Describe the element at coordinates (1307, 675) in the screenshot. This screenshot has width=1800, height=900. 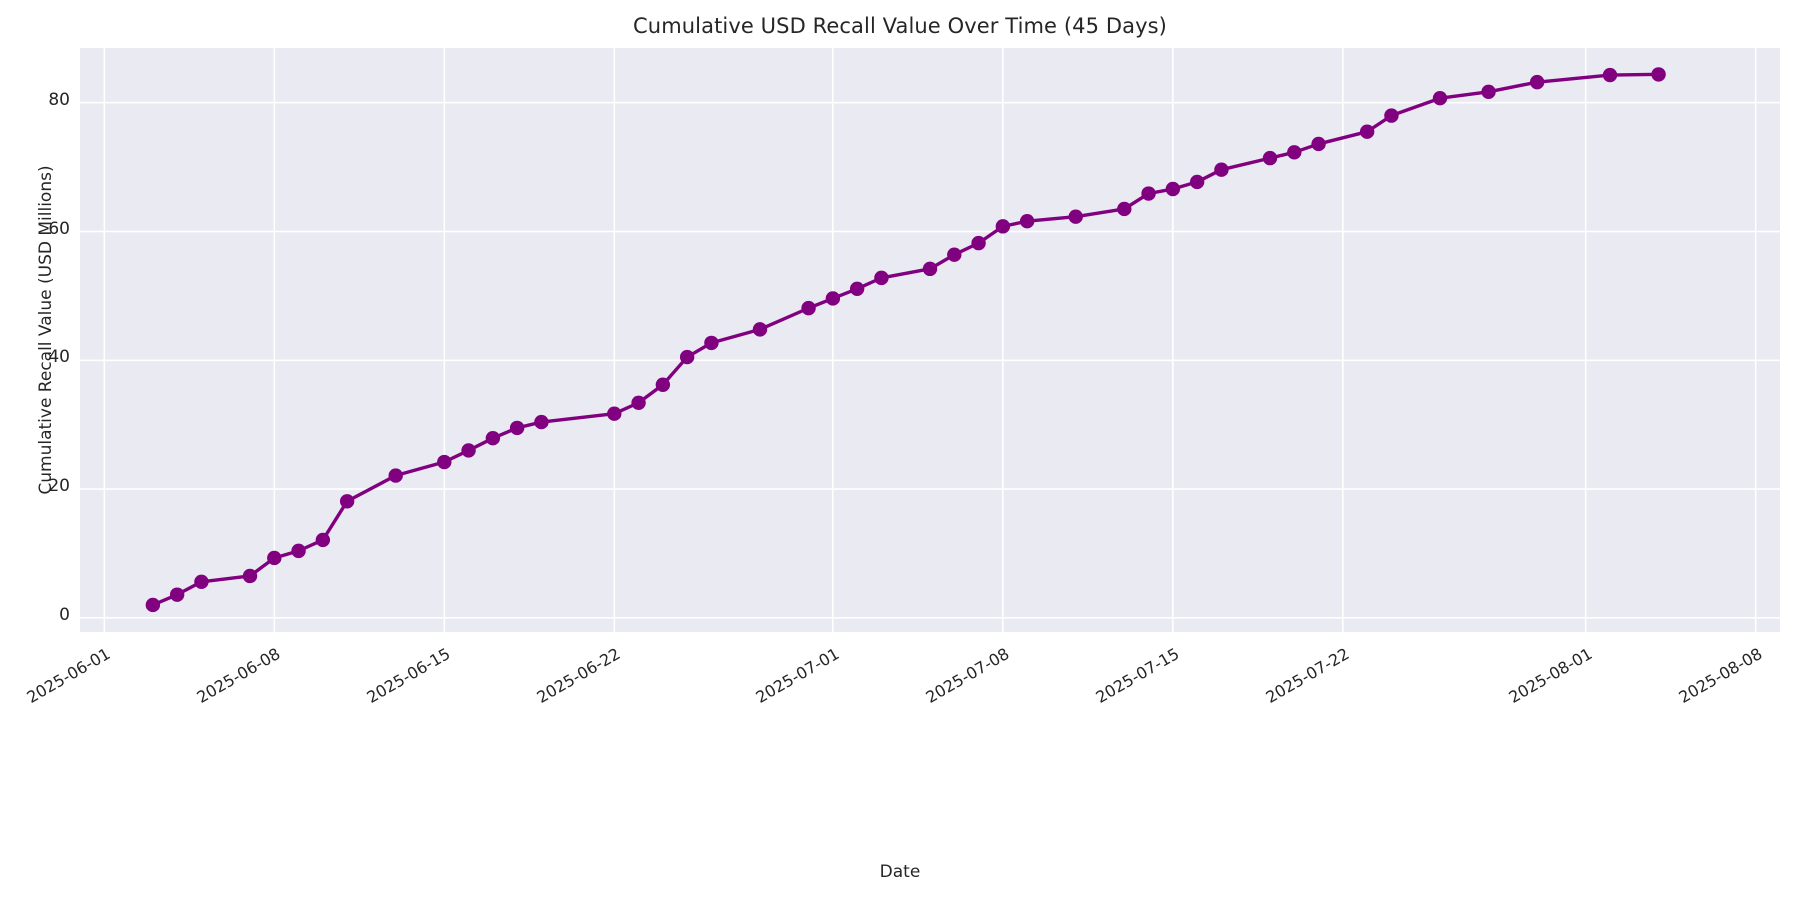
I see `x-tick-label: 2025-07-22` at that location.